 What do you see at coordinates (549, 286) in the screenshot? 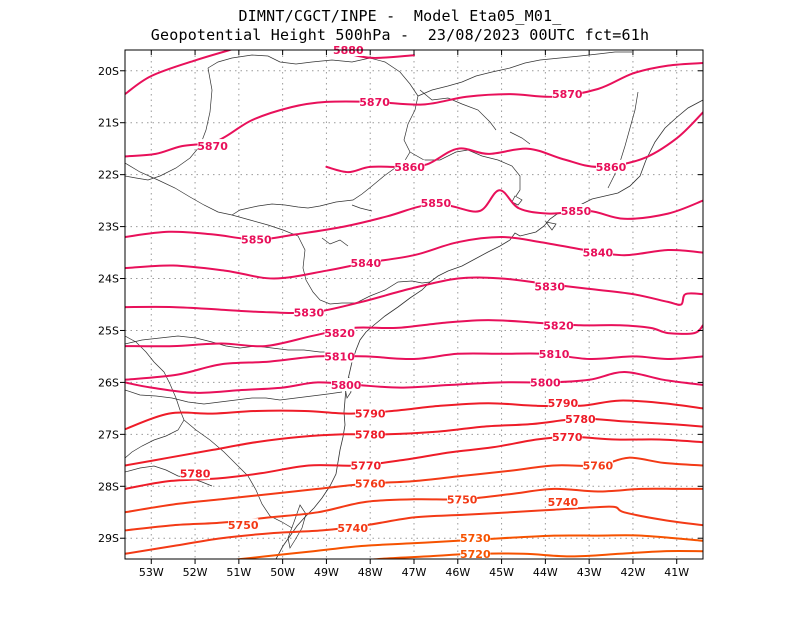
I see `contour-label: 5830` at bounding box center [549, 286].